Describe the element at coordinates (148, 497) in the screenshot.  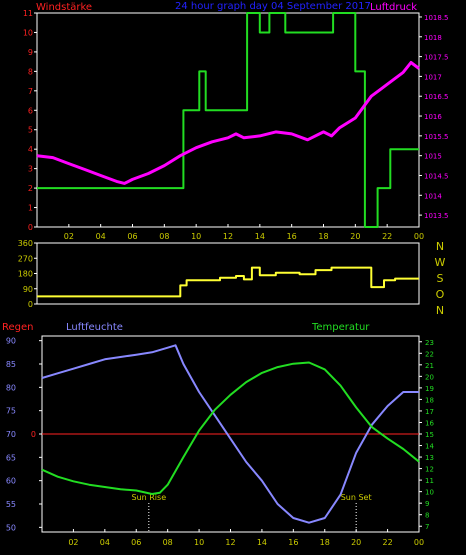
I see `sun-annotation-label: Sun Rise` at that location.